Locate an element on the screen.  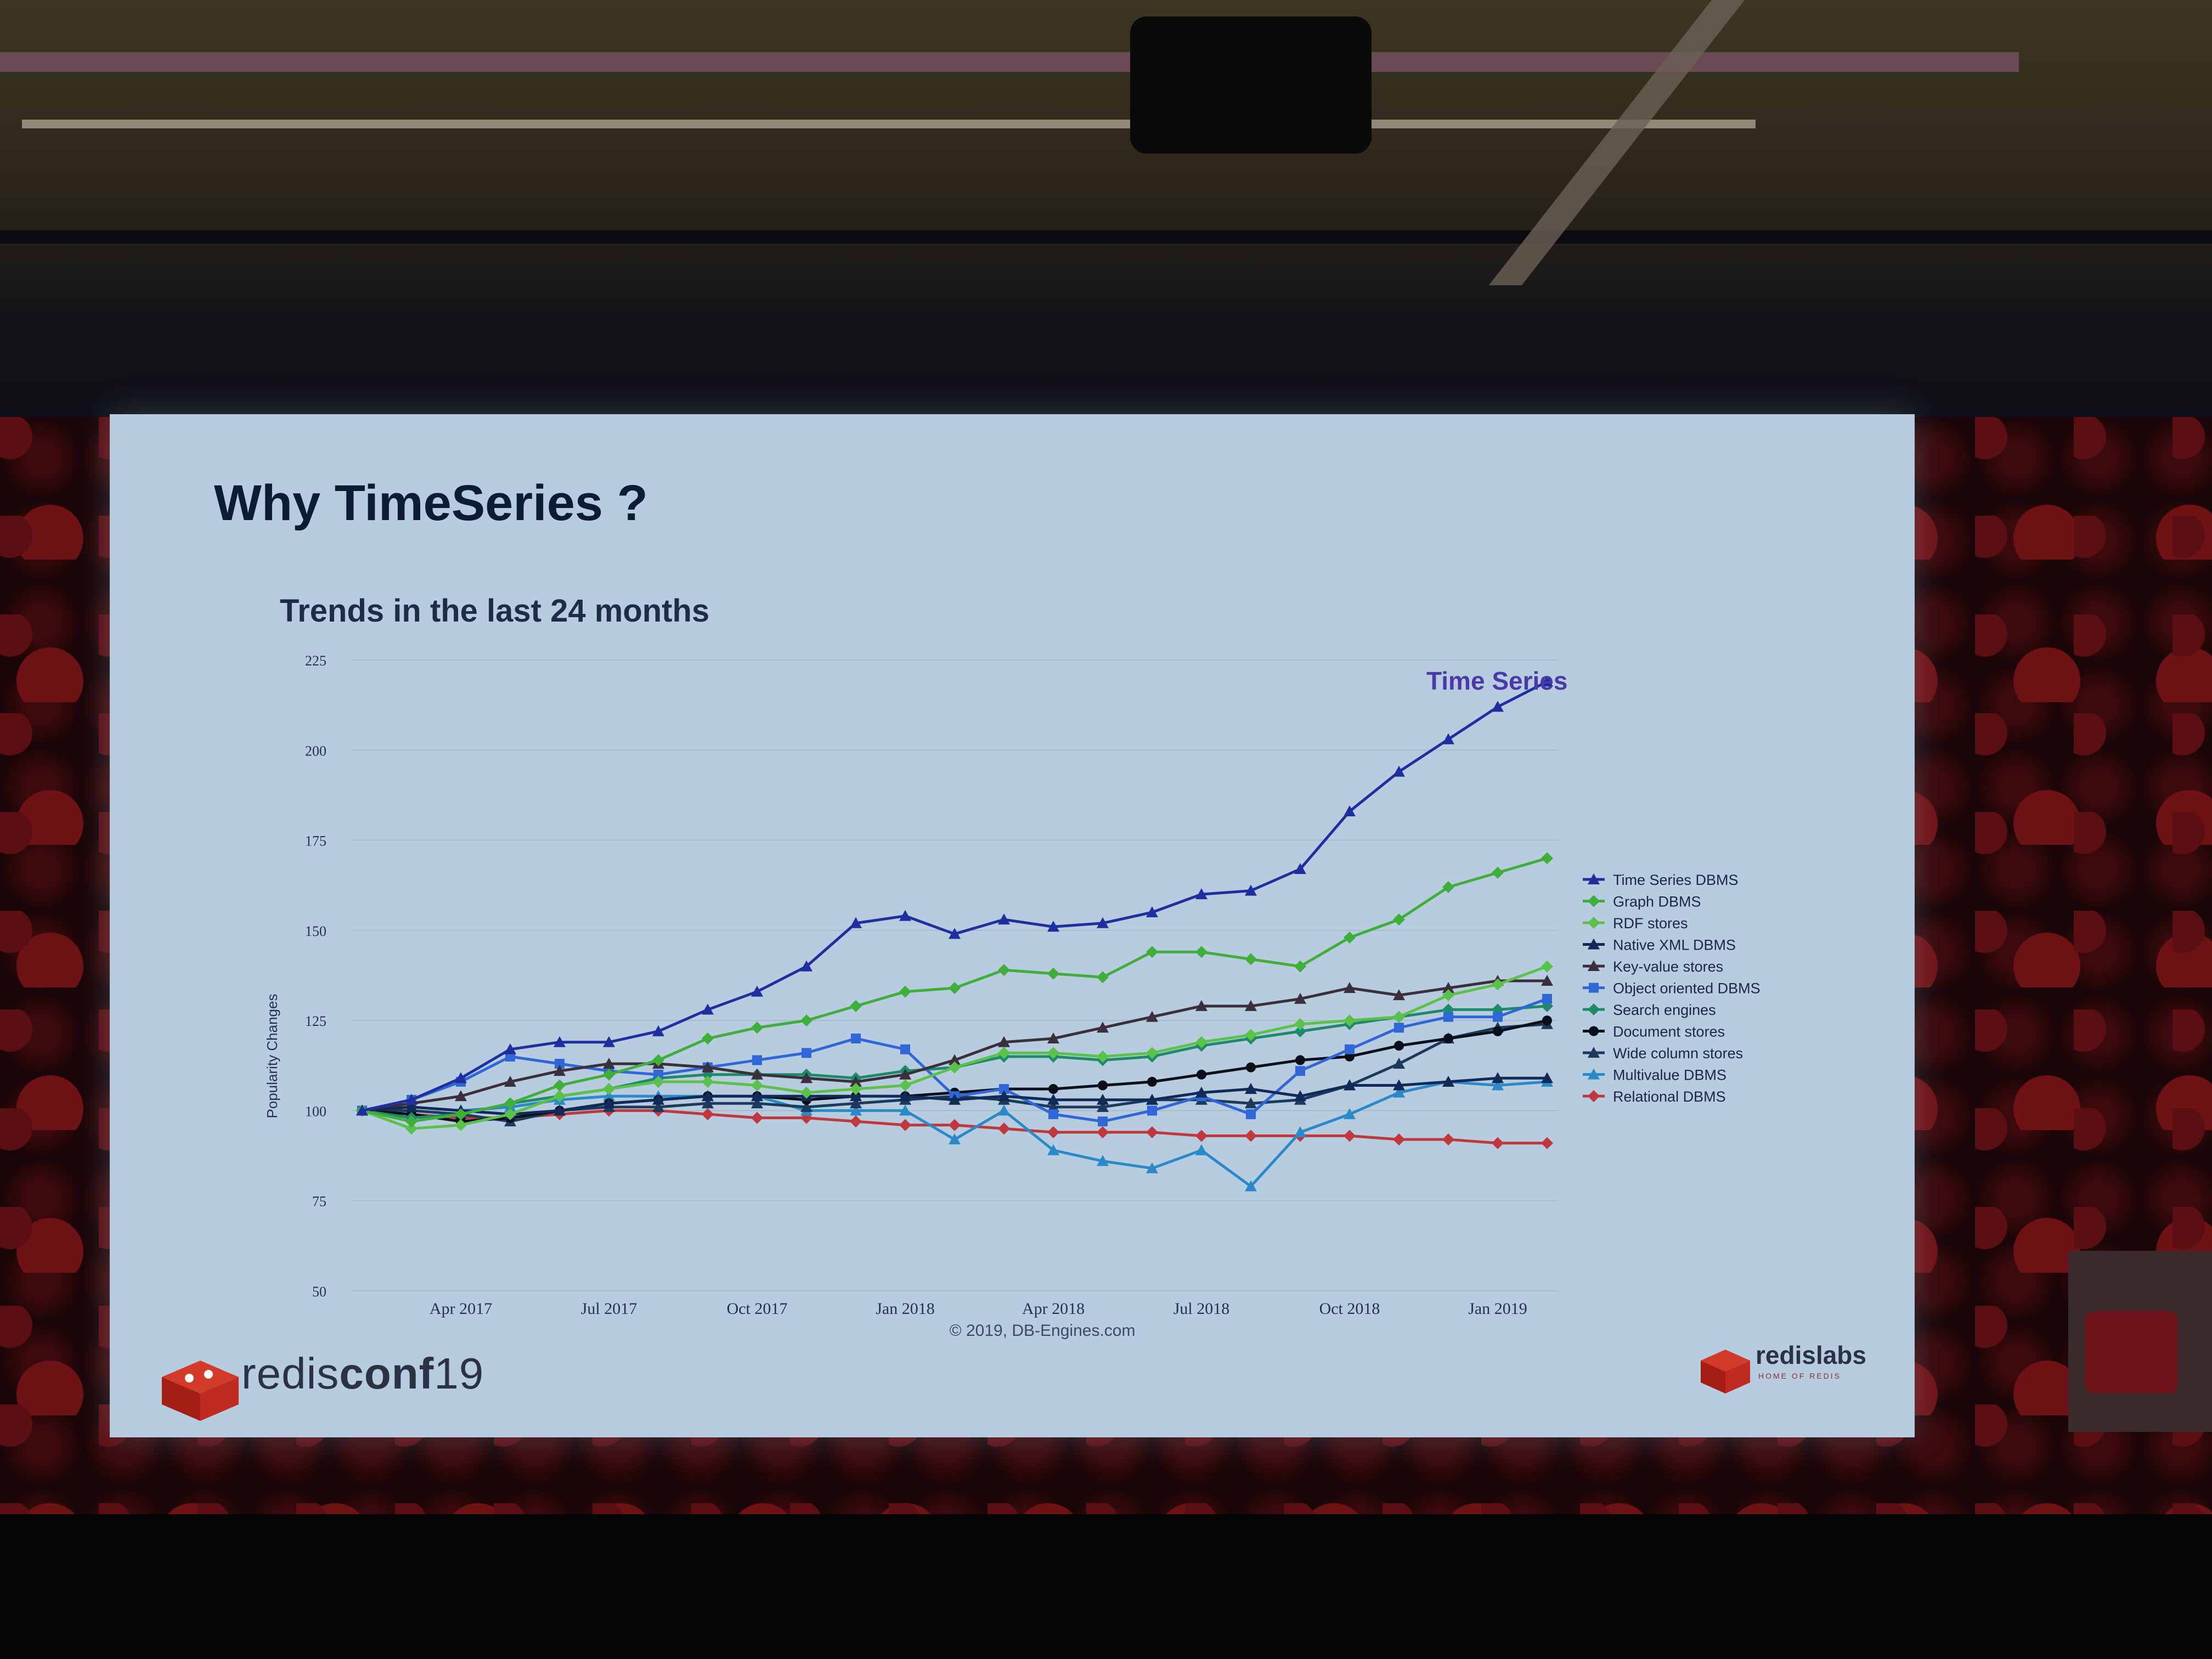
legend-item-object-oriented-dbms: Object oriented DBMS is located at coordinates (1686, 988).